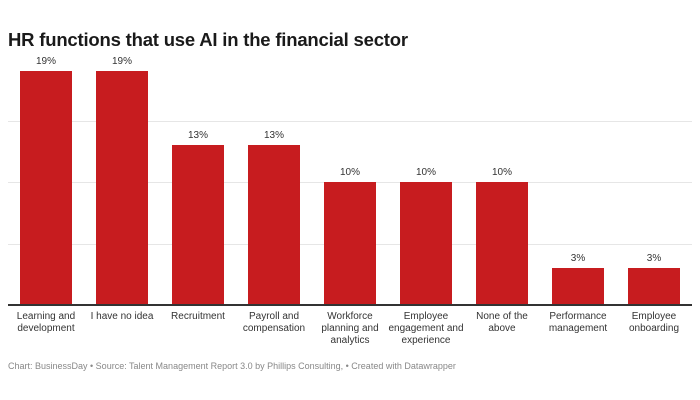  I want to click on x-tick-label: I have no idea, so click(122, 316).